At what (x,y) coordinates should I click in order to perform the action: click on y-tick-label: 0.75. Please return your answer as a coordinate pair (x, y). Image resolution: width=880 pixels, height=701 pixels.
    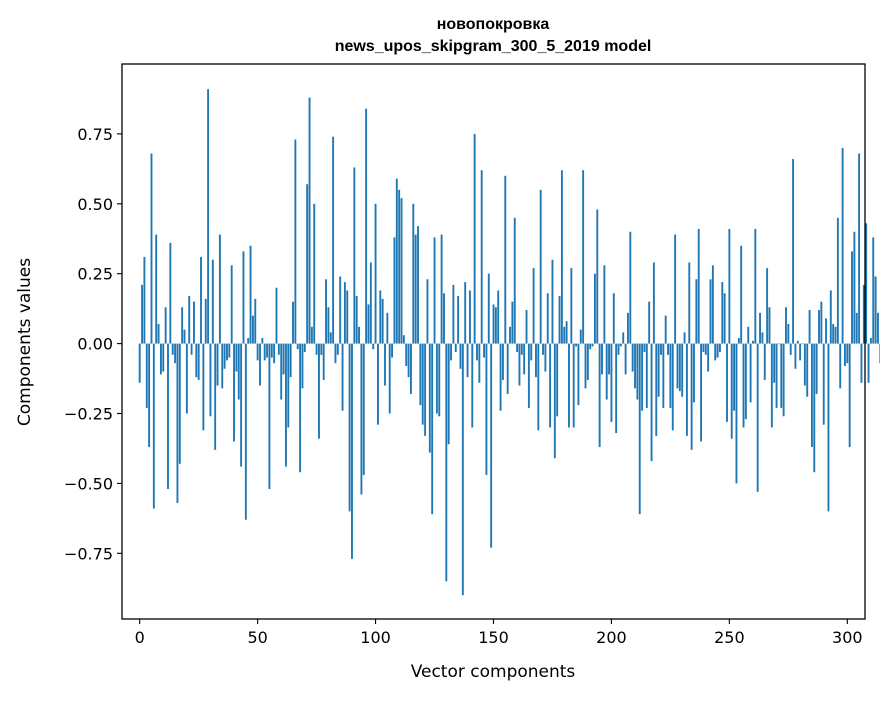
    Looking at the image, I should click on (95, 134).